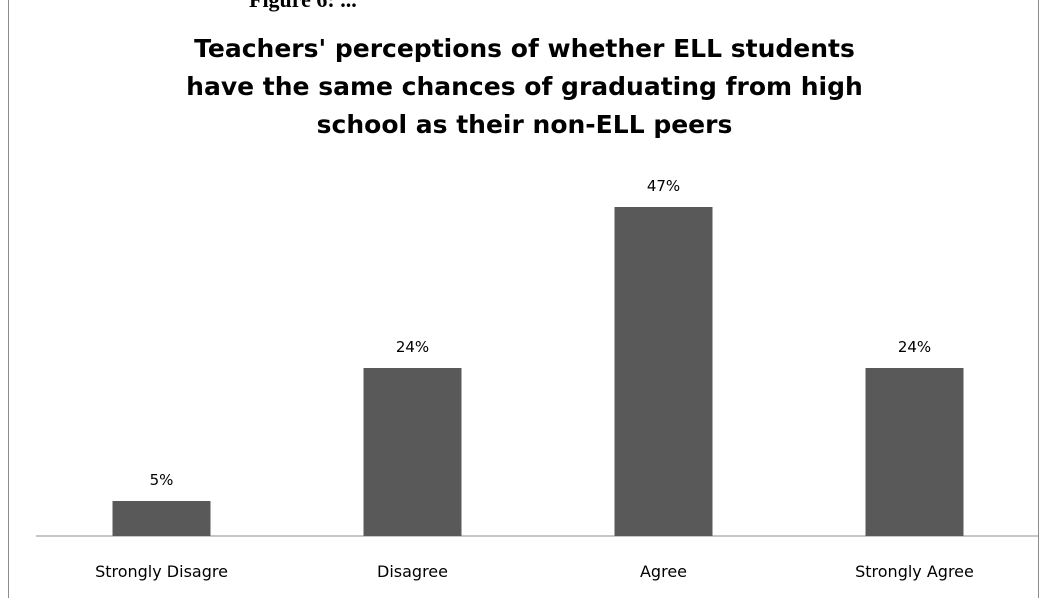 This screenshot has width=1039, height=598. Describe the element at coordinates (161, 571) in the screenshot. I see `category-label: Strongly Disagre` at that location.